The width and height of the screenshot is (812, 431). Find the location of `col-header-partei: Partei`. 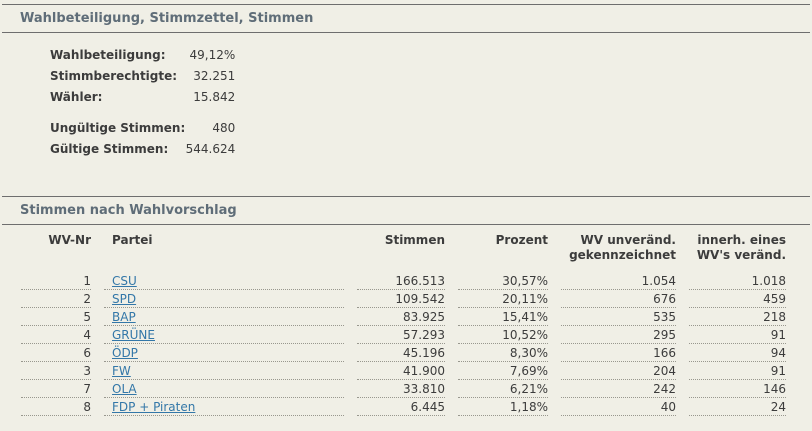

col-header-partei: Partei is located at coordinates (132, 240).